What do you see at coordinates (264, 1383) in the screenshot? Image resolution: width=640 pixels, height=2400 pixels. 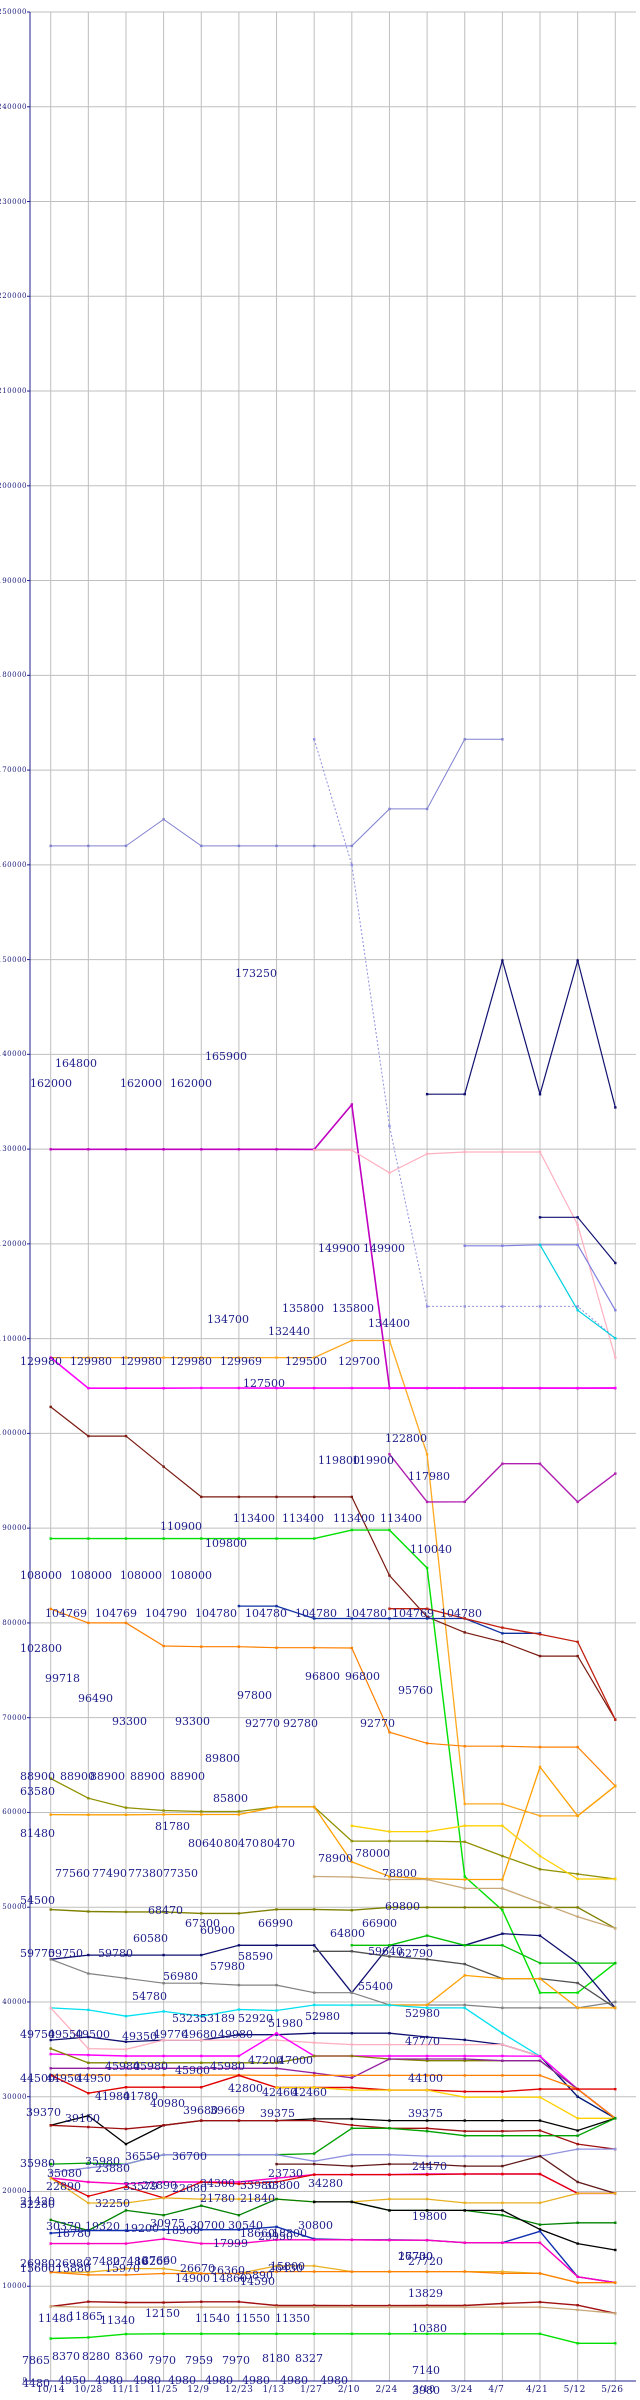 I see `point-value-label: 127500` at bounding box center [264, 1383].